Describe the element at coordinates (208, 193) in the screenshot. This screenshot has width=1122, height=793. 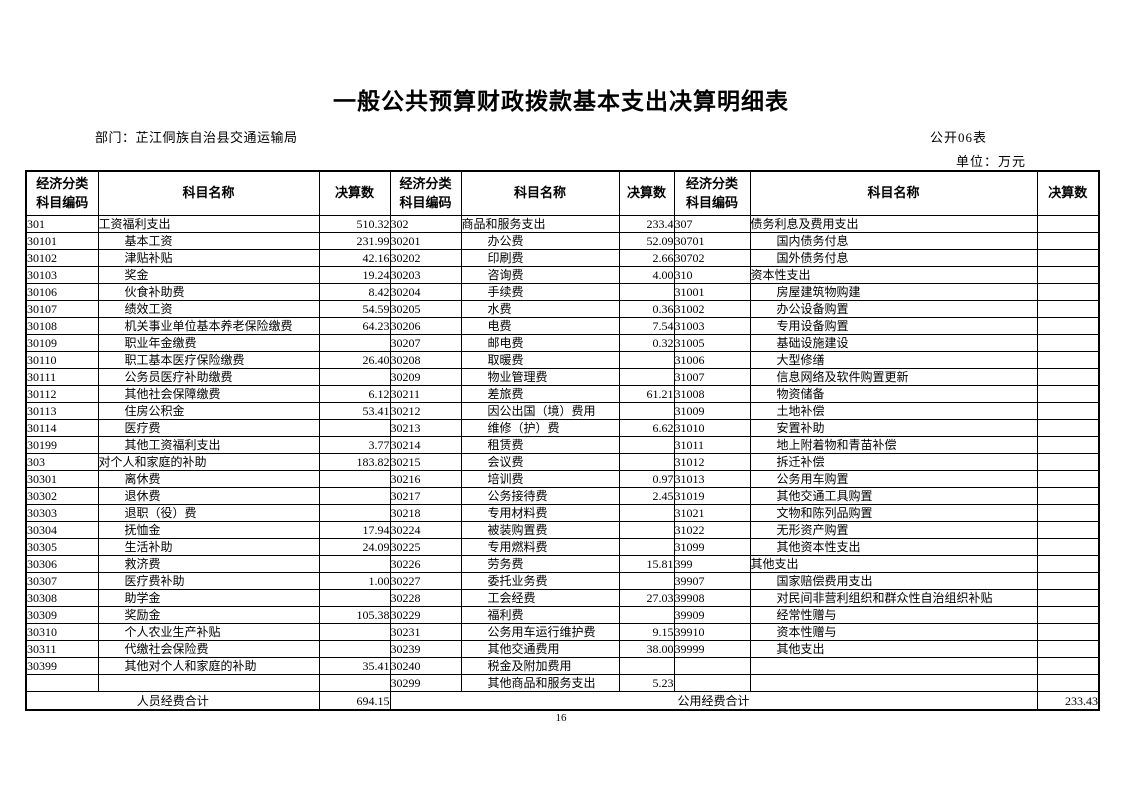
I see `header-name-g1: 科目名称` at that location.